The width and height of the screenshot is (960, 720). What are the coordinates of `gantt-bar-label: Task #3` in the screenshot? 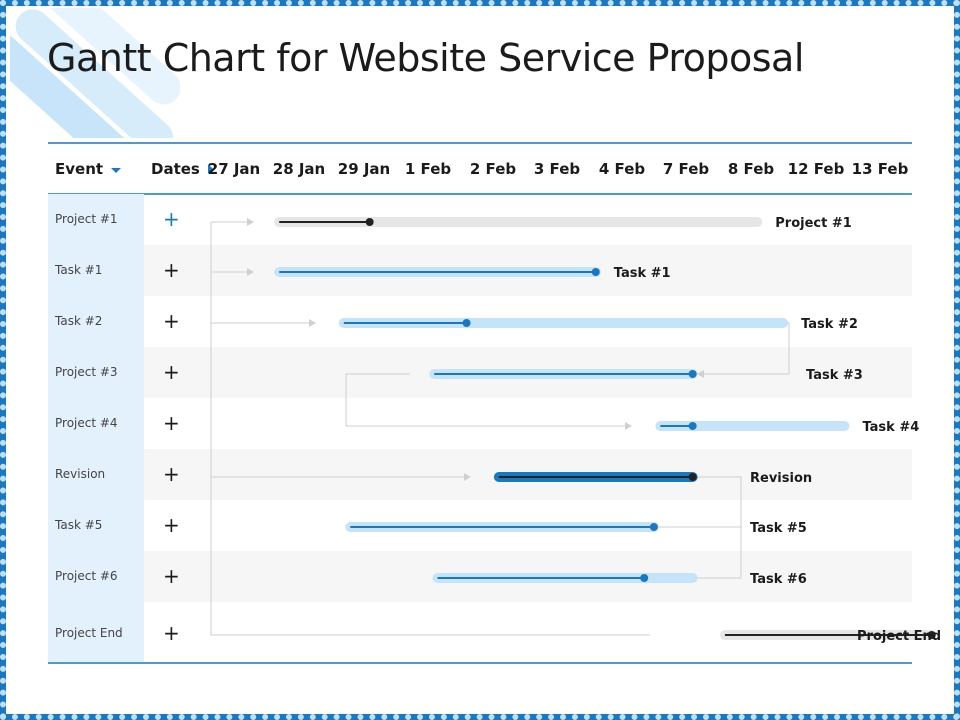 It's located at (834, 375).